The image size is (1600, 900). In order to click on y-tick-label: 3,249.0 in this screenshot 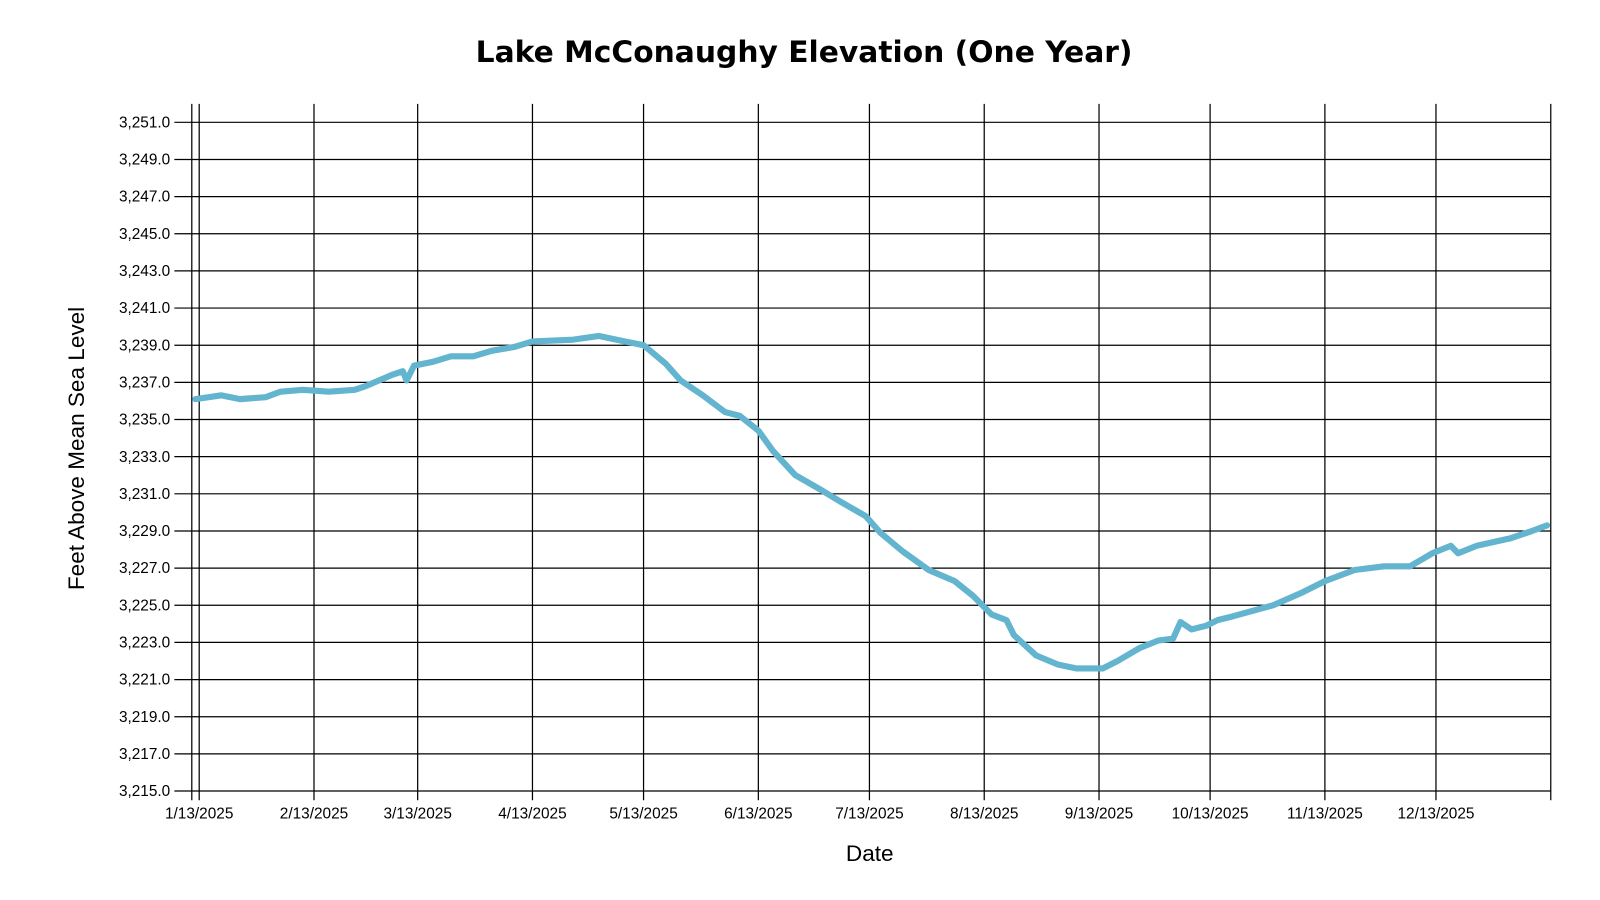, I will do `click(144, 160)`.